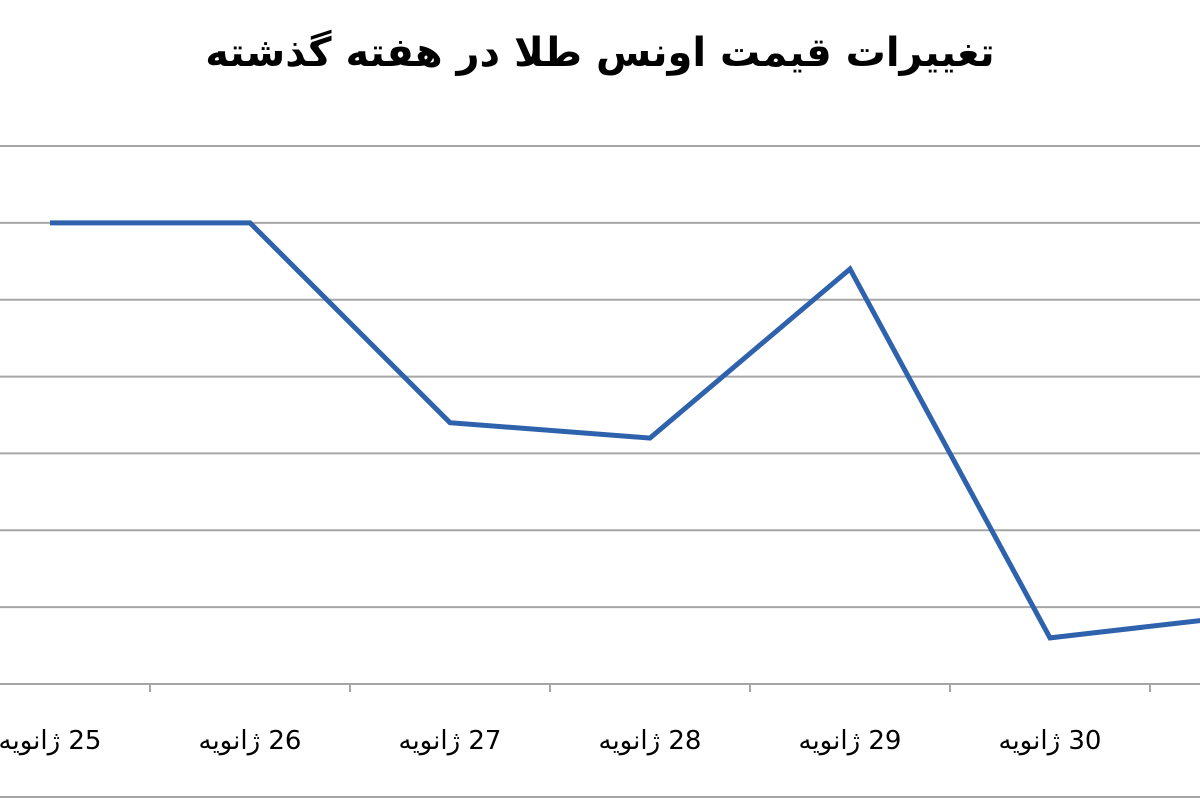  What do you see at coordinates (850, 741) in the screenshot?
I see `x-tick-label: 29 ژانویه` at bounding box center [850, 741].